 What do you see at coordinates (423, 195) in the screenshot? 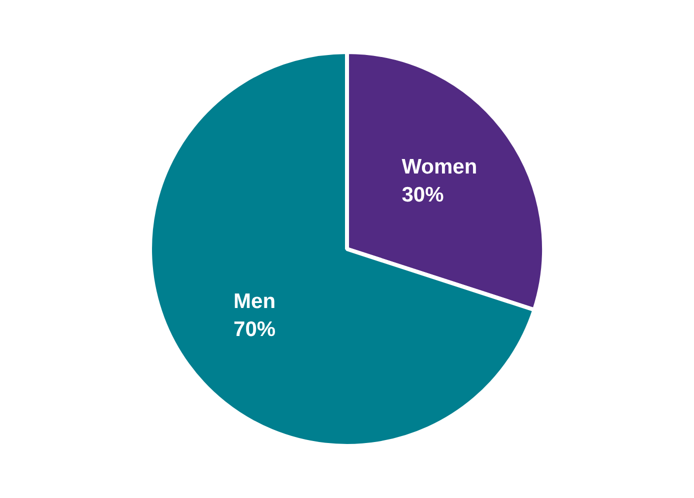
I see `data-label: 30%` at bounding box center [423, 195].